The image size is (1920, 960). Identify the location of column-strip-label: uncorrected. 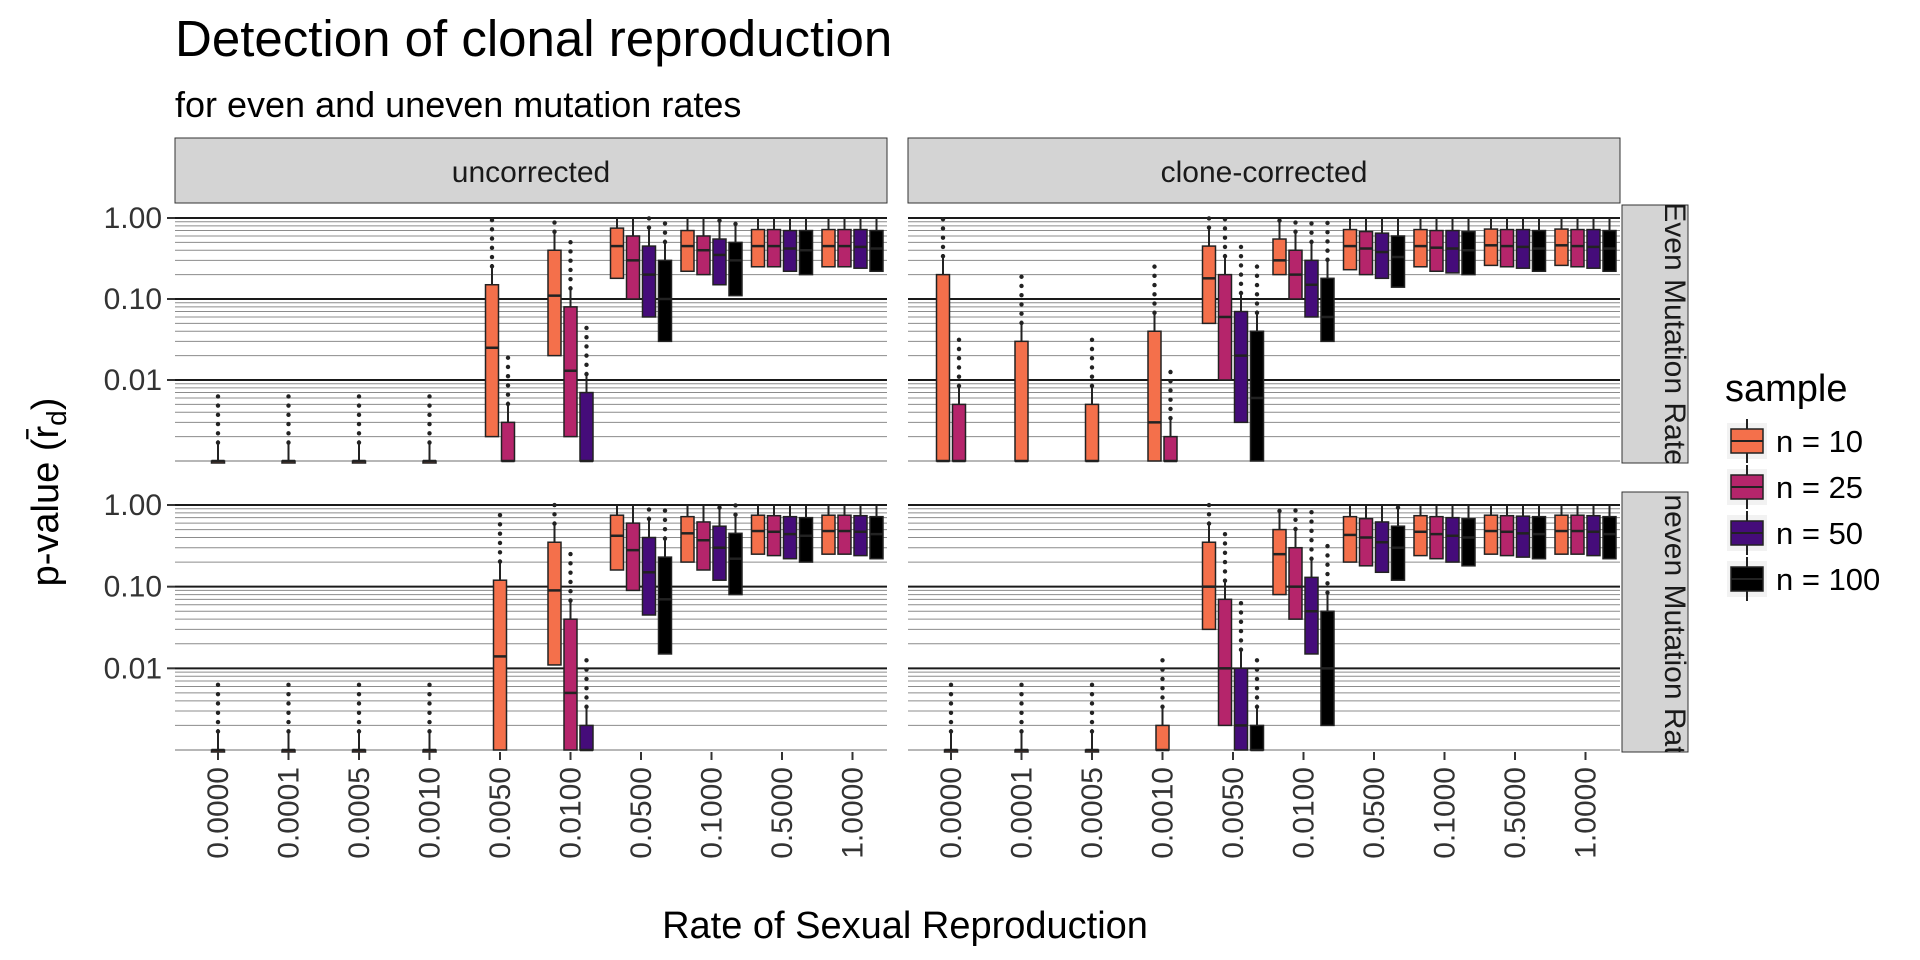
(531, 172).